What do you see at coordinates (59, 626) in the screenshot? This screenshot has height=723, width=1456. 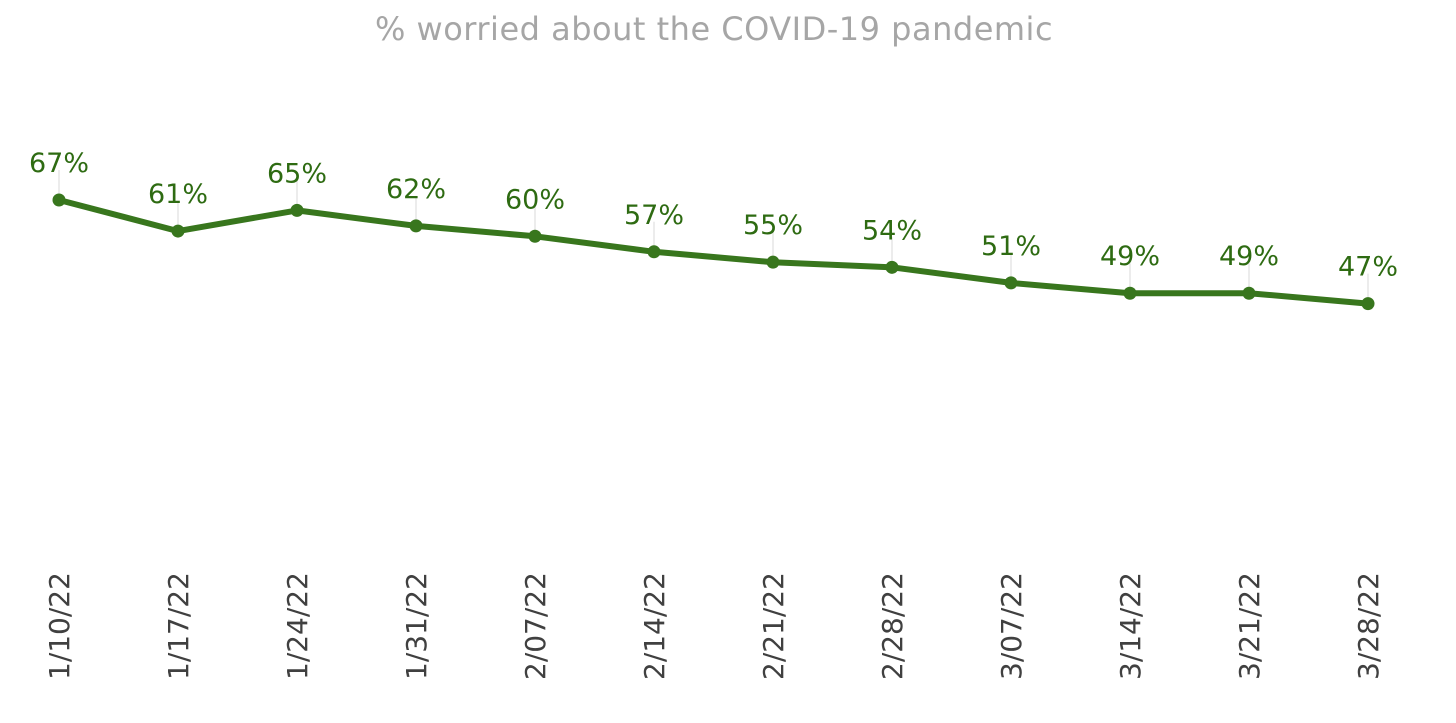 I see `x-tick-label: 1/10/22` at bounding box center [59, 626].